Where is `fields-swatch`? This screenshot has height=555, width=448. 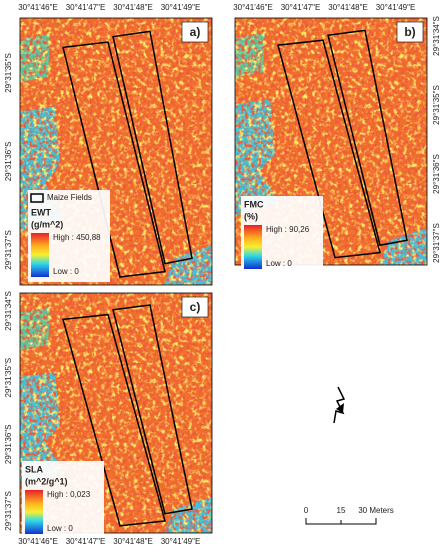 fields-swatch is located at coordinates (37, 198).